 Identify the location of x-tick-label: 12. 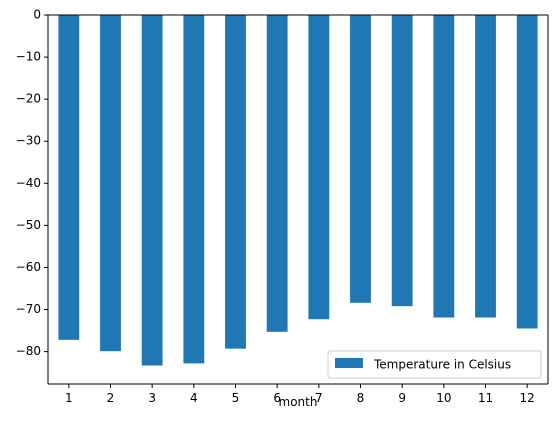
(527, 398).